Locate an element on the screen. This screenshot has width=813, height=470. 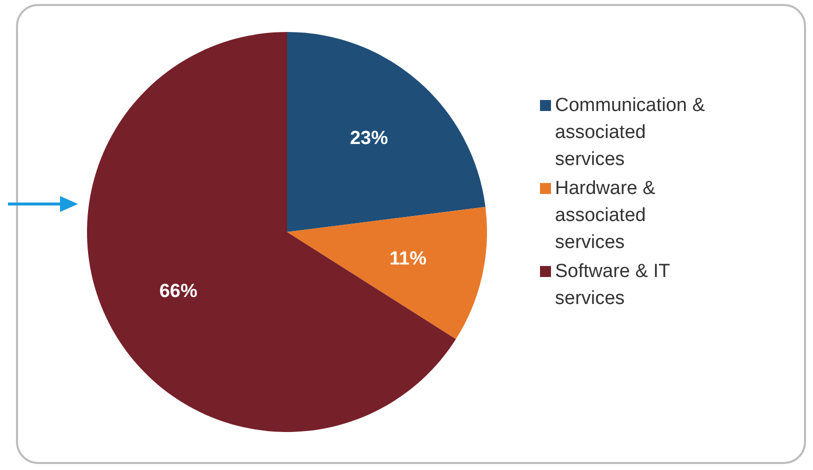
legend-label: Software & IT services is located at coordinates (613, 285).